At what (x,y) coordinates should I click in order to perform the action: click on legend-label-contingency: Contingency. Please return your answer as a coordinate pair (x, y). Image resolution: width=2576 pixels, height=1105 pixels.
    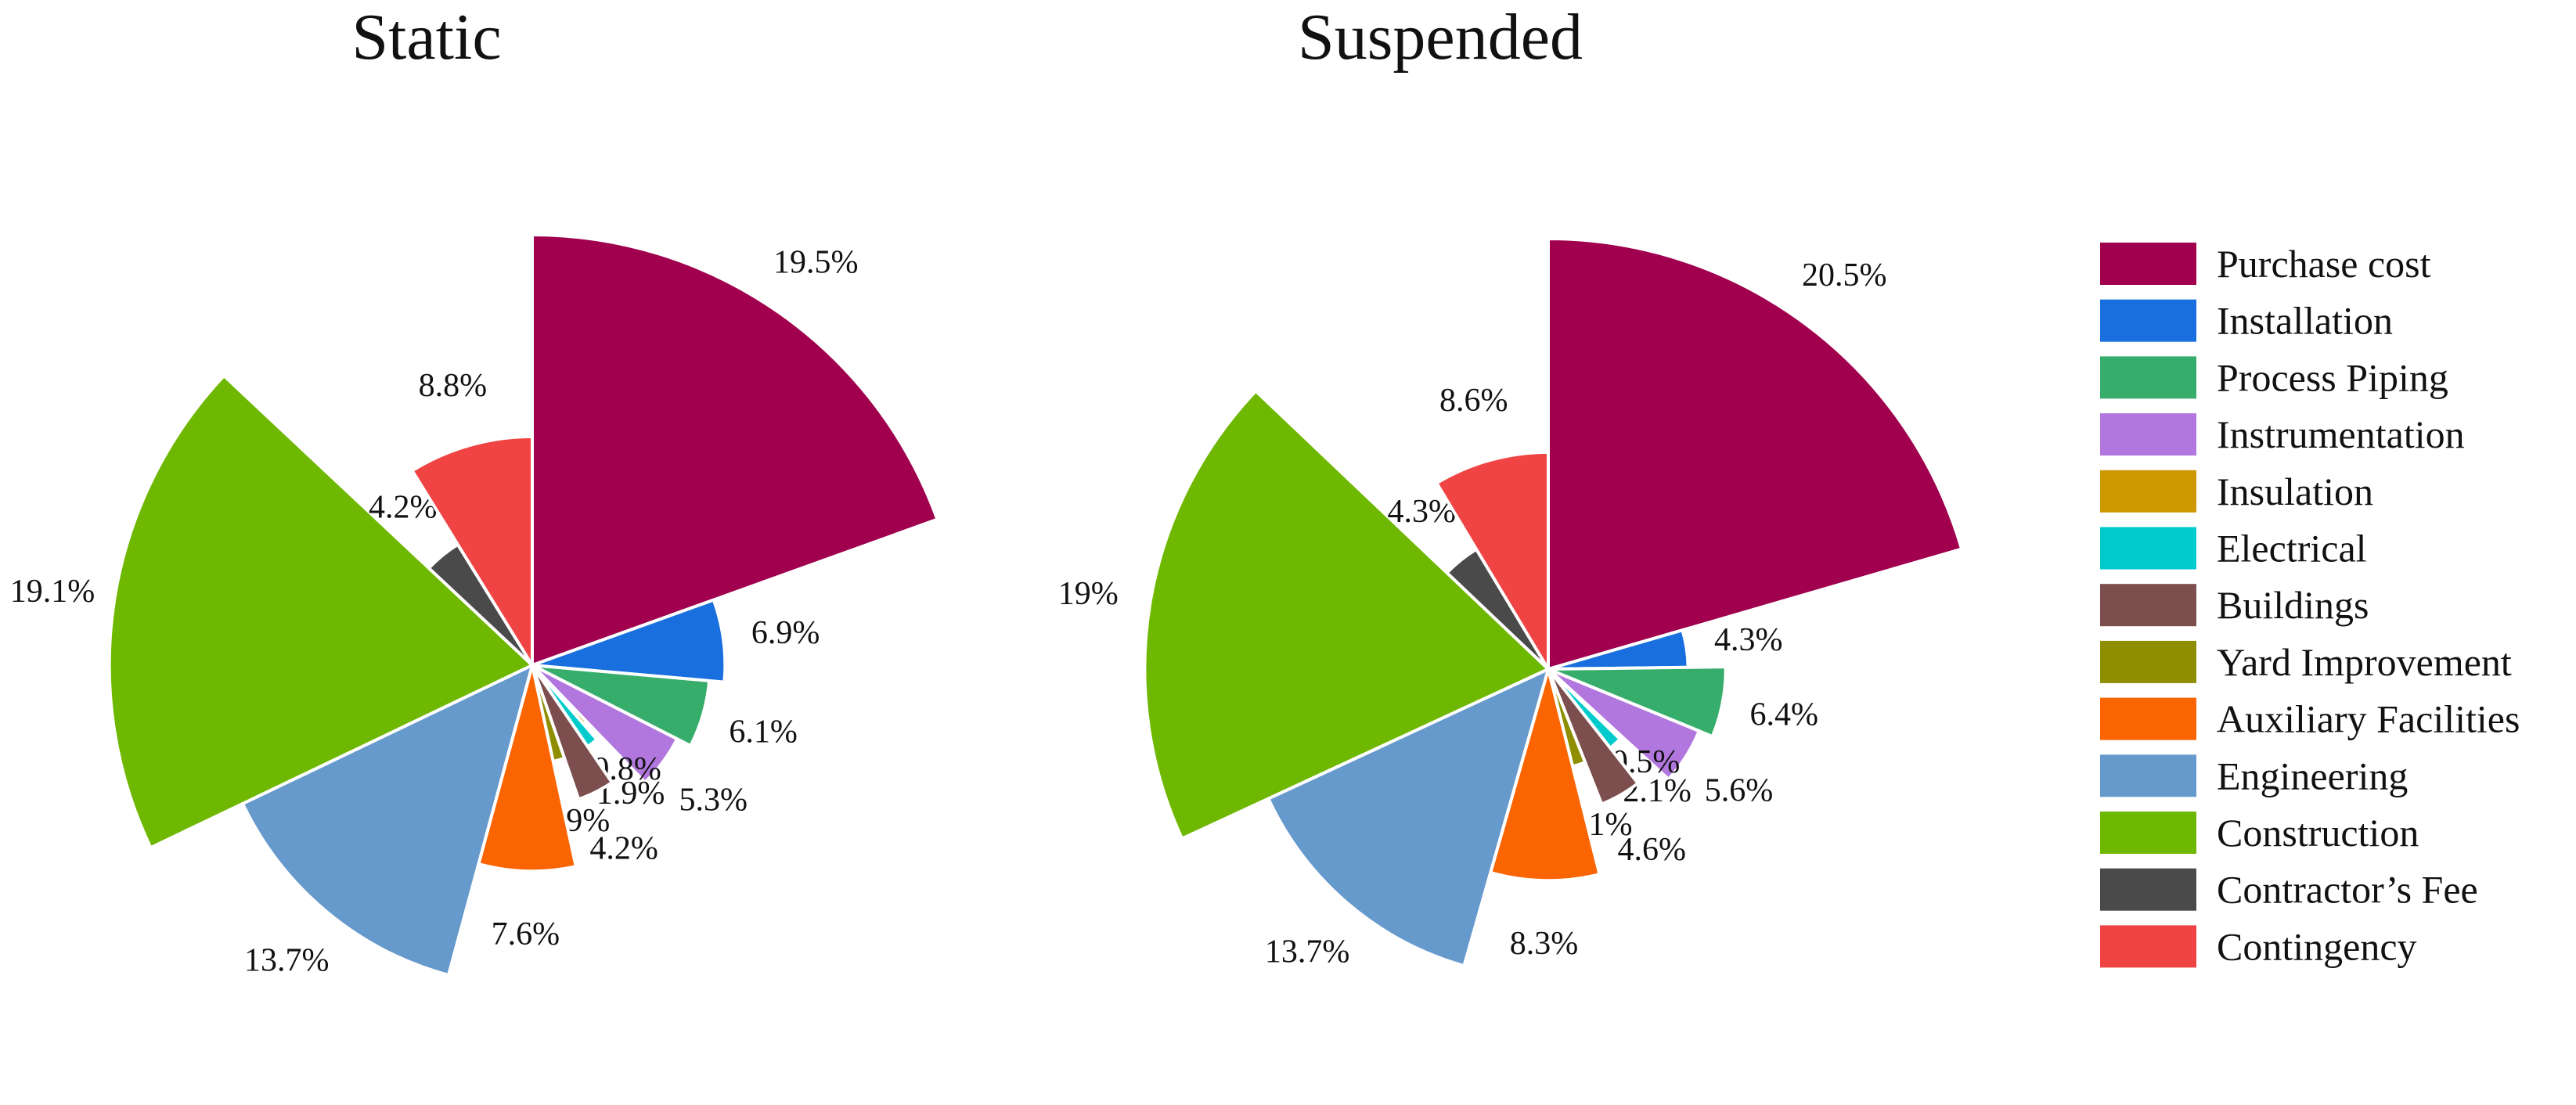
    Looking at the image, I should click on (2317, 946).